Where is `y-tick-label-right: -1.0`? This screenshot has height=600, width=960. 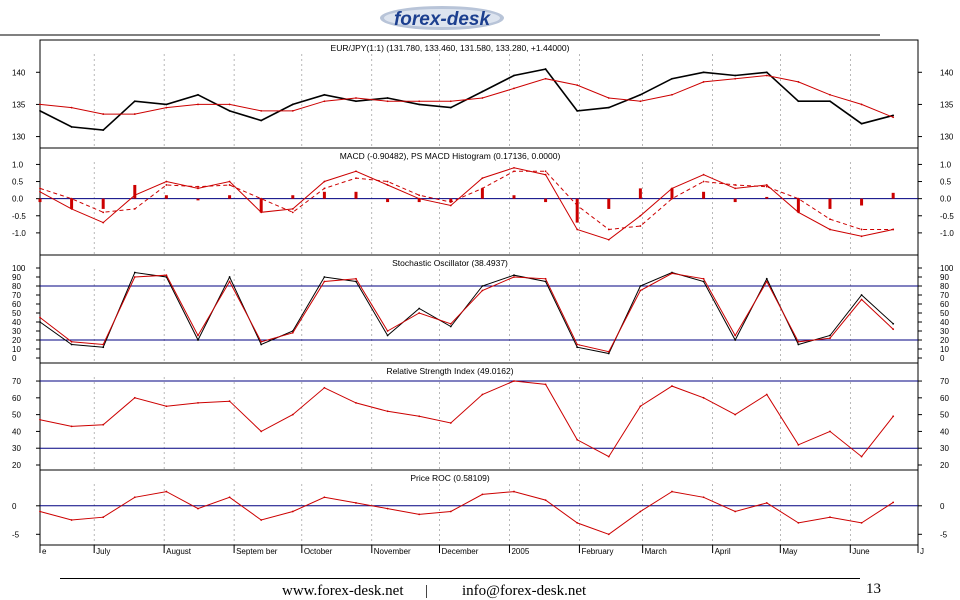
y-tick-label-right: -1.0 is located at coordinates (947, 233).